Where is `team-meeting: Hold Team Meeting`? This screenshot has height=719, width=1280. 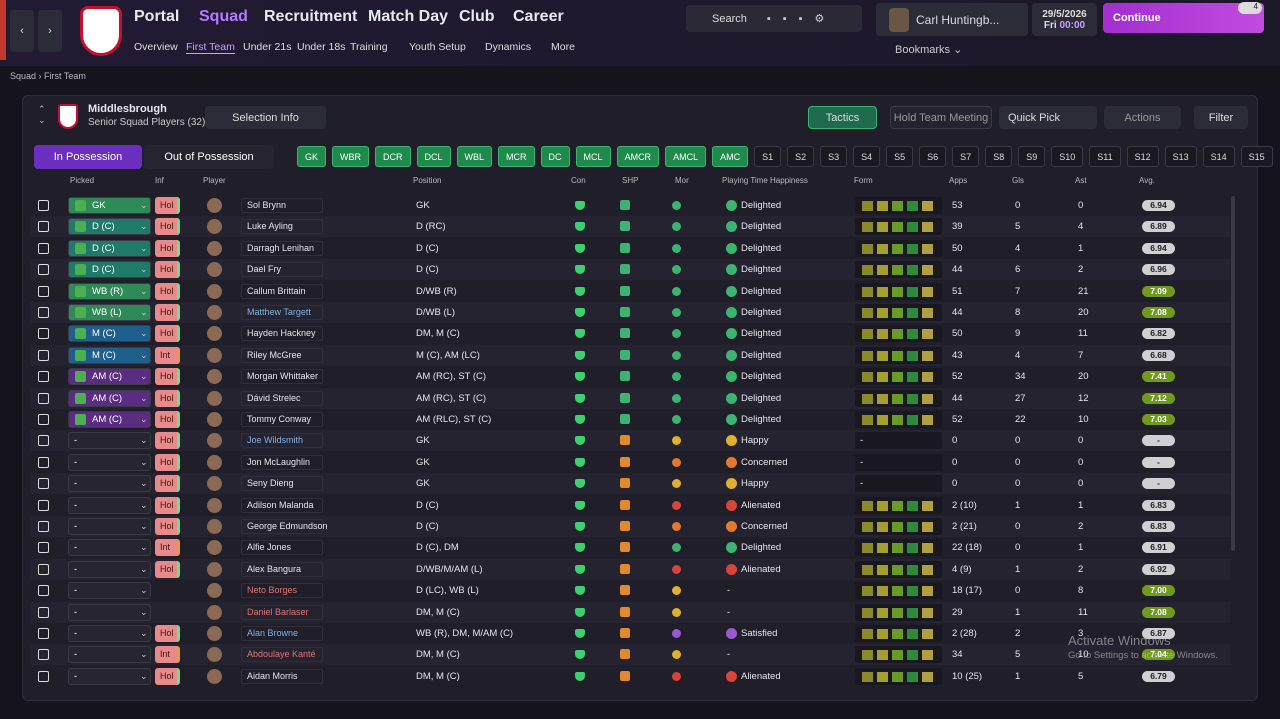
team-meeting: Hold Team Meeting is located at coordinates (941, 117).